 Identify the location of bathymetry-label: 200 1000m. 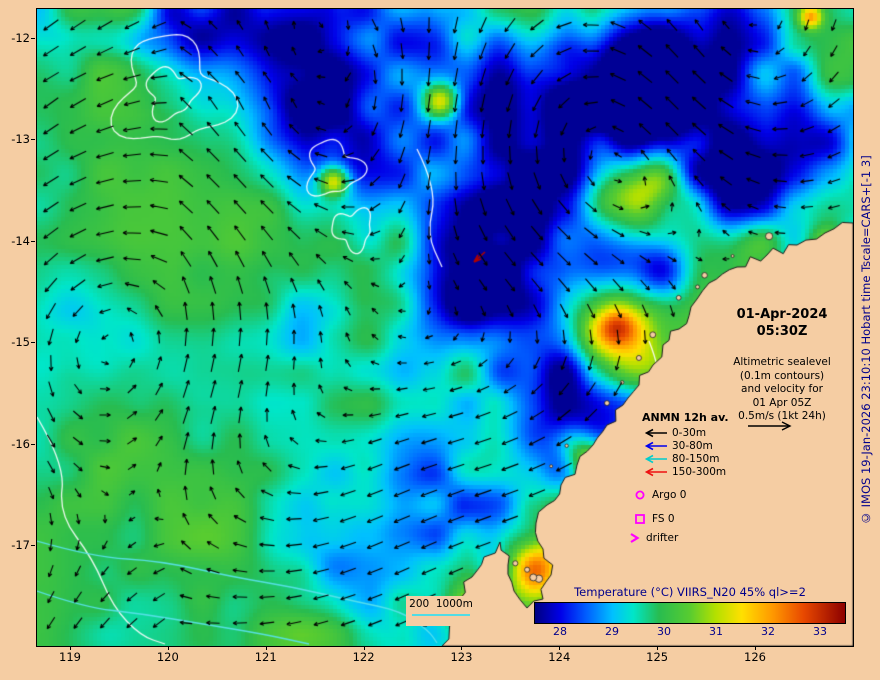
(441, 604).